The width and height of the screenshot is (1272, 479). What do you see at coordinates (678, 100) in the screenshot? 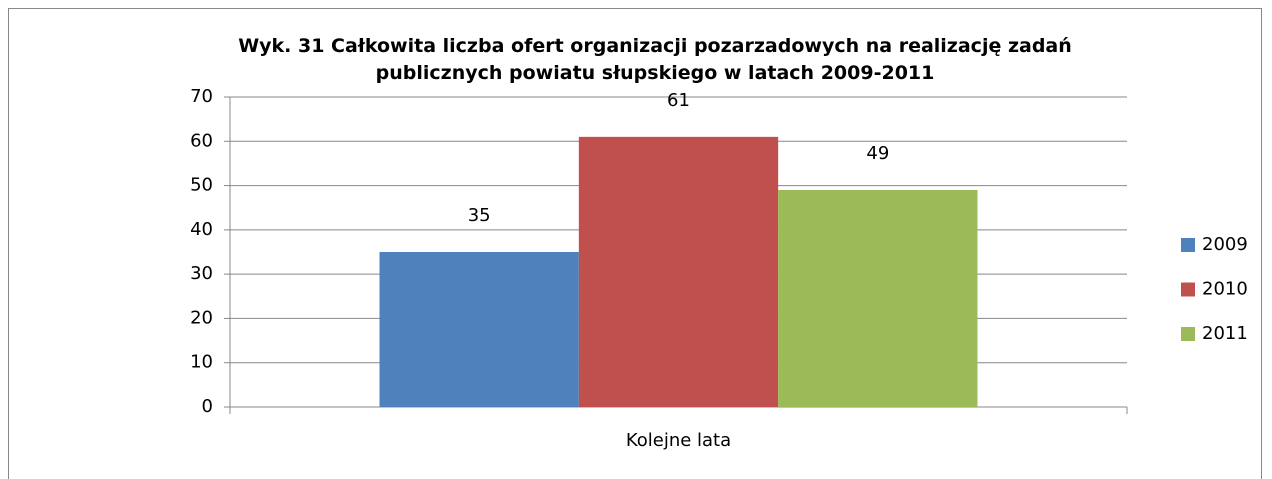
I see `data-label: 61` at bounding box center [678, 100].